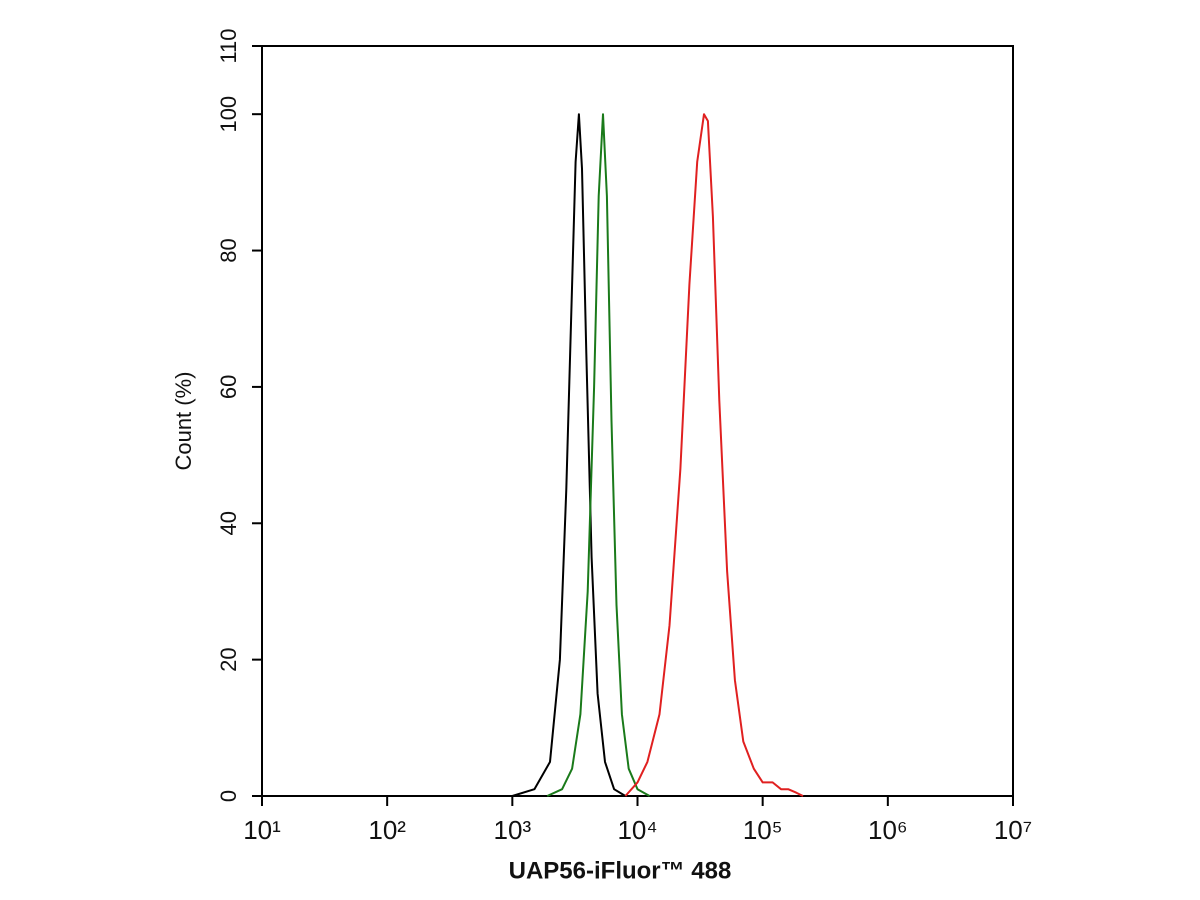 The height and width of the screenshot is (900, 1200). What do you see at coordinates (228, 387) in the screenshot?
I see `y-tick-label: 60` at bounding box center [228, 387].